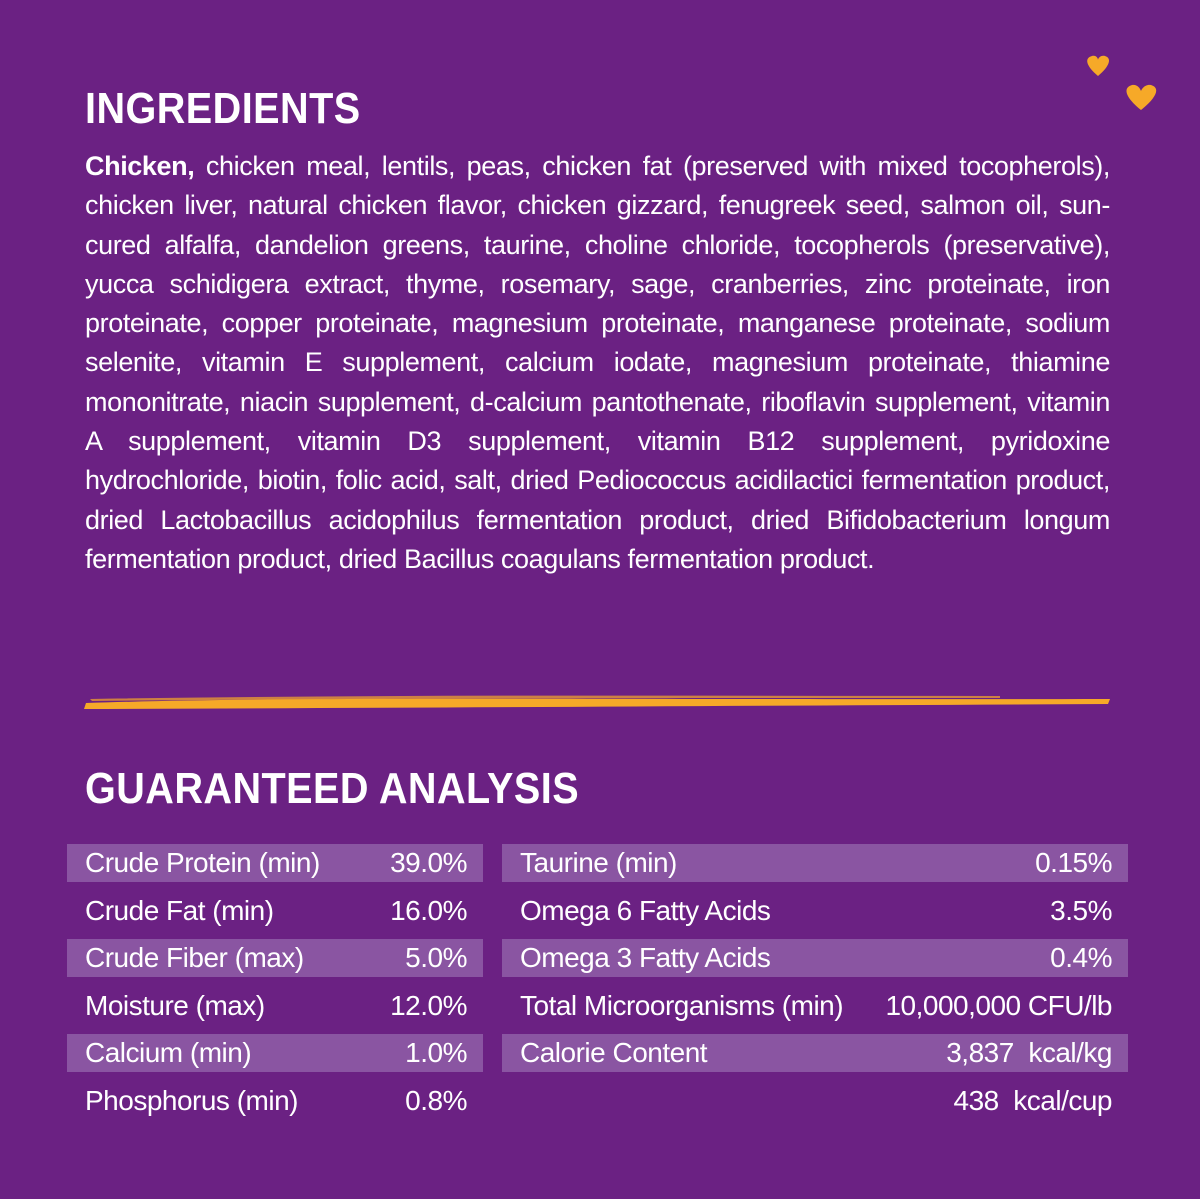 This screenshot has width=1200, height=1199. I want to click on nutrient-value: 3.5%, so click(1081, 910).